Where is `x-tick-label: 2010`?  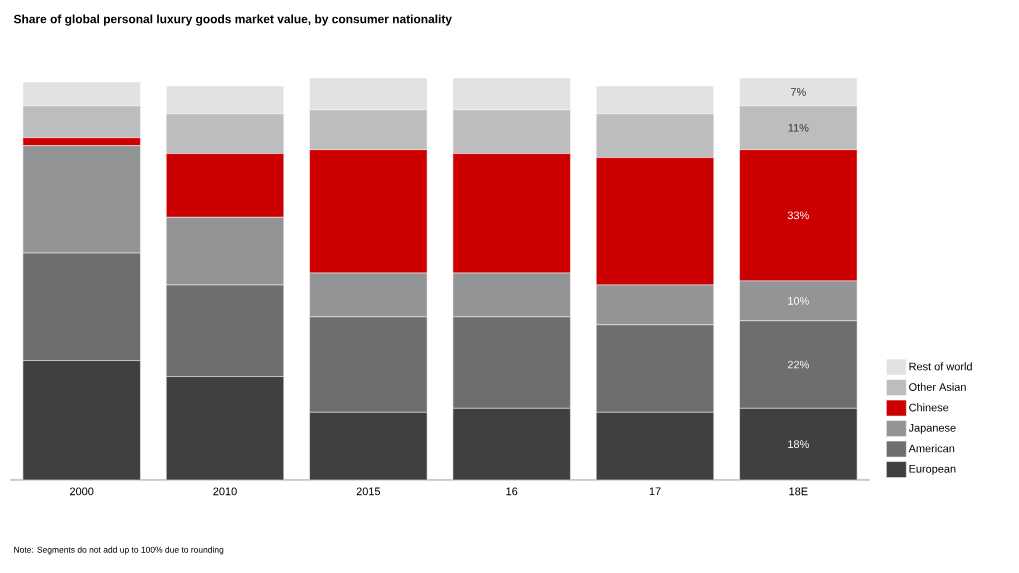
x-tick-label: 2010 is located at coordinates (225, 491).